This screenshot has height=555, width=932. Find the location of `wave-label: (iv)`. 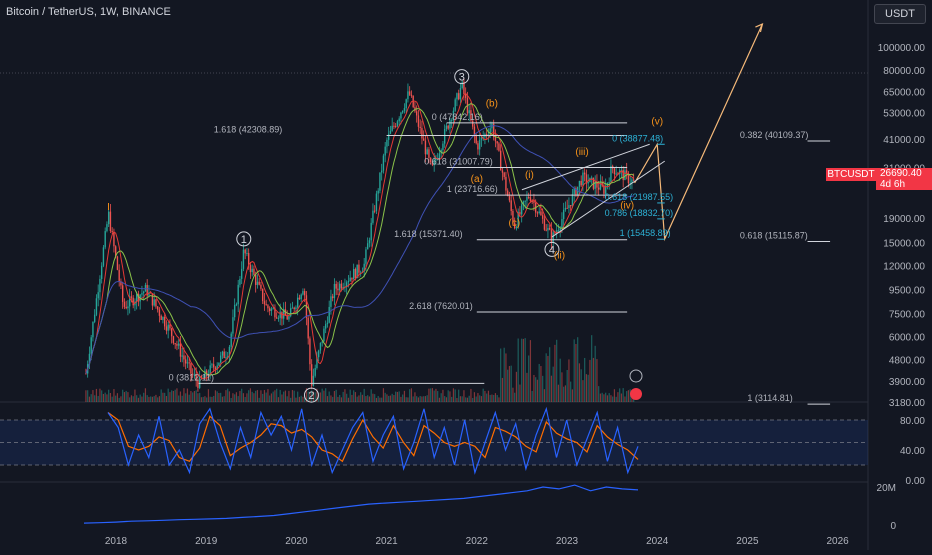

wave-label: (iv) is located at coordinates (627, 206).